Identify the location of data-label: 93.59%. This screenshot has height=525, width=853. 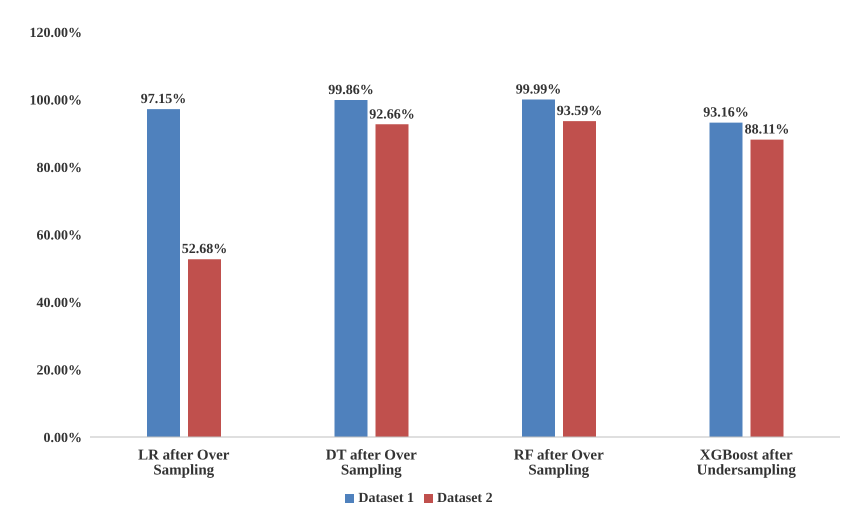
(579, 112).